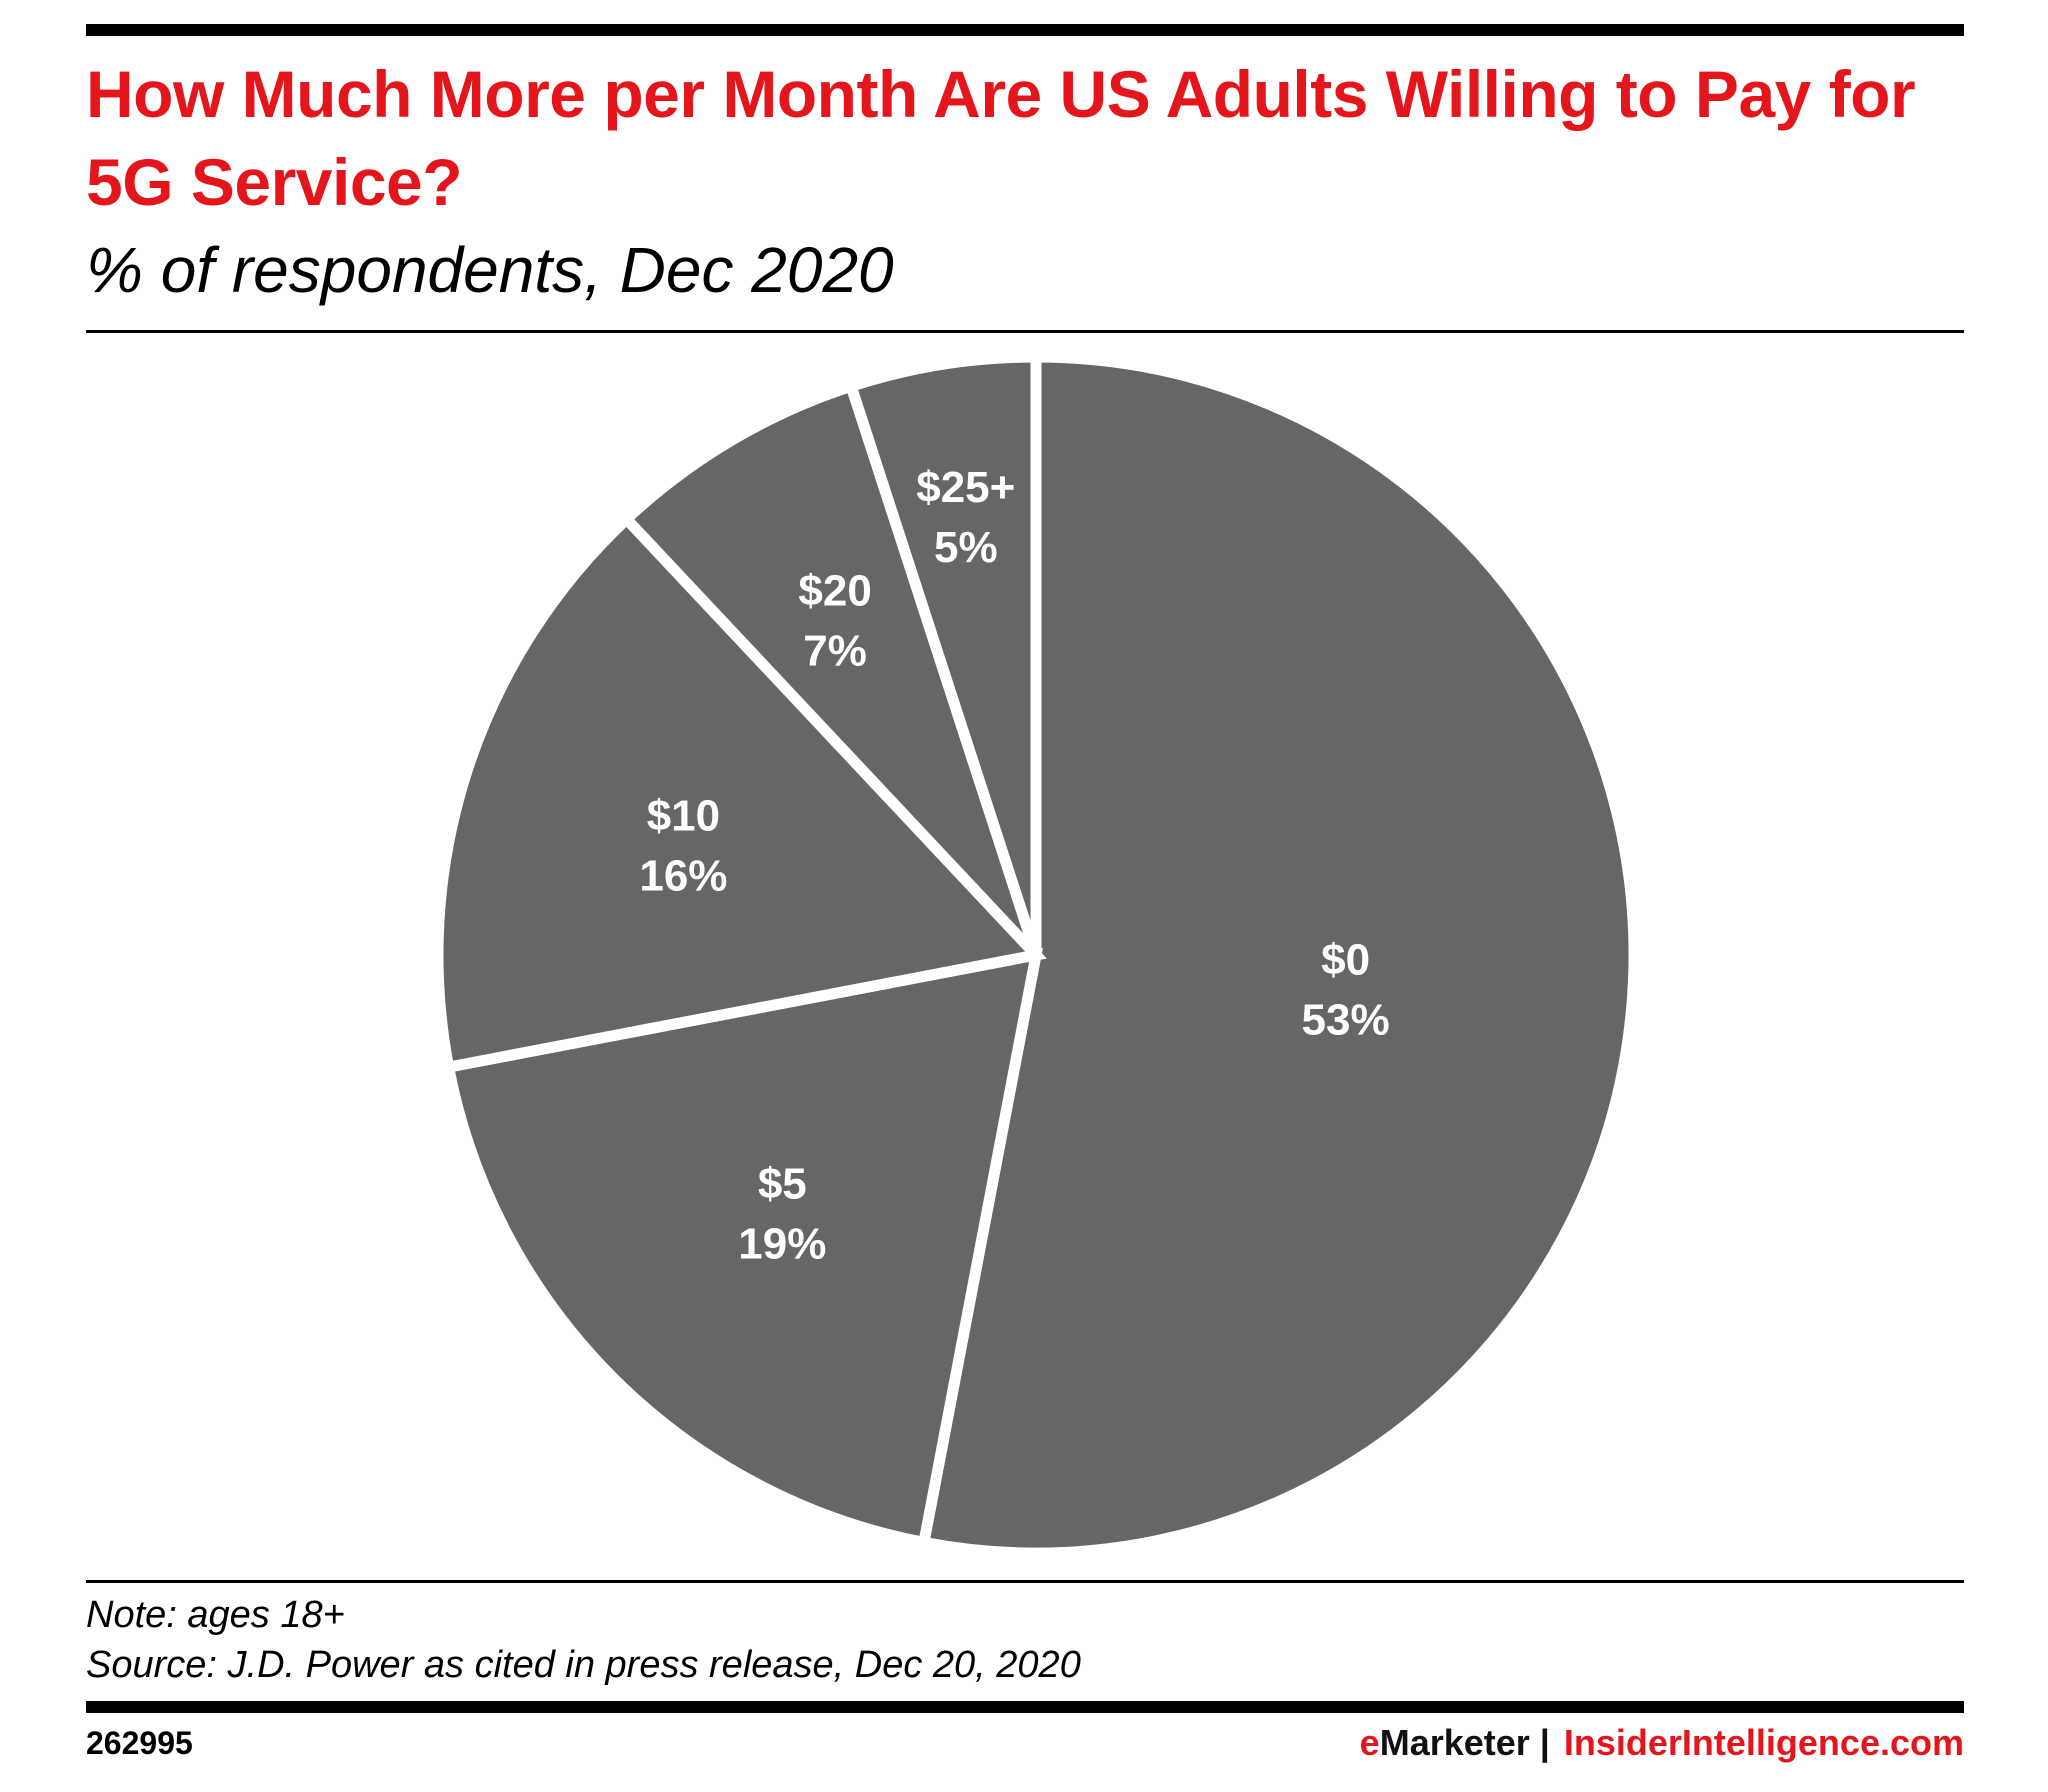  What do you see at coordinates (683, 875) in the screenshot?
I see `slice-value-label: 16%` at bounding box center [683, 875].